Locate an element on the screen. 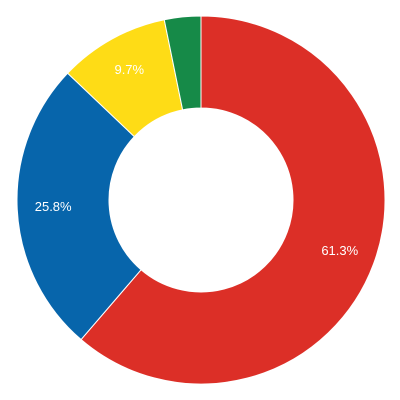 This screenshot has height=400, width=400. value-label: 9.7% is located at coordinates (129, 69).